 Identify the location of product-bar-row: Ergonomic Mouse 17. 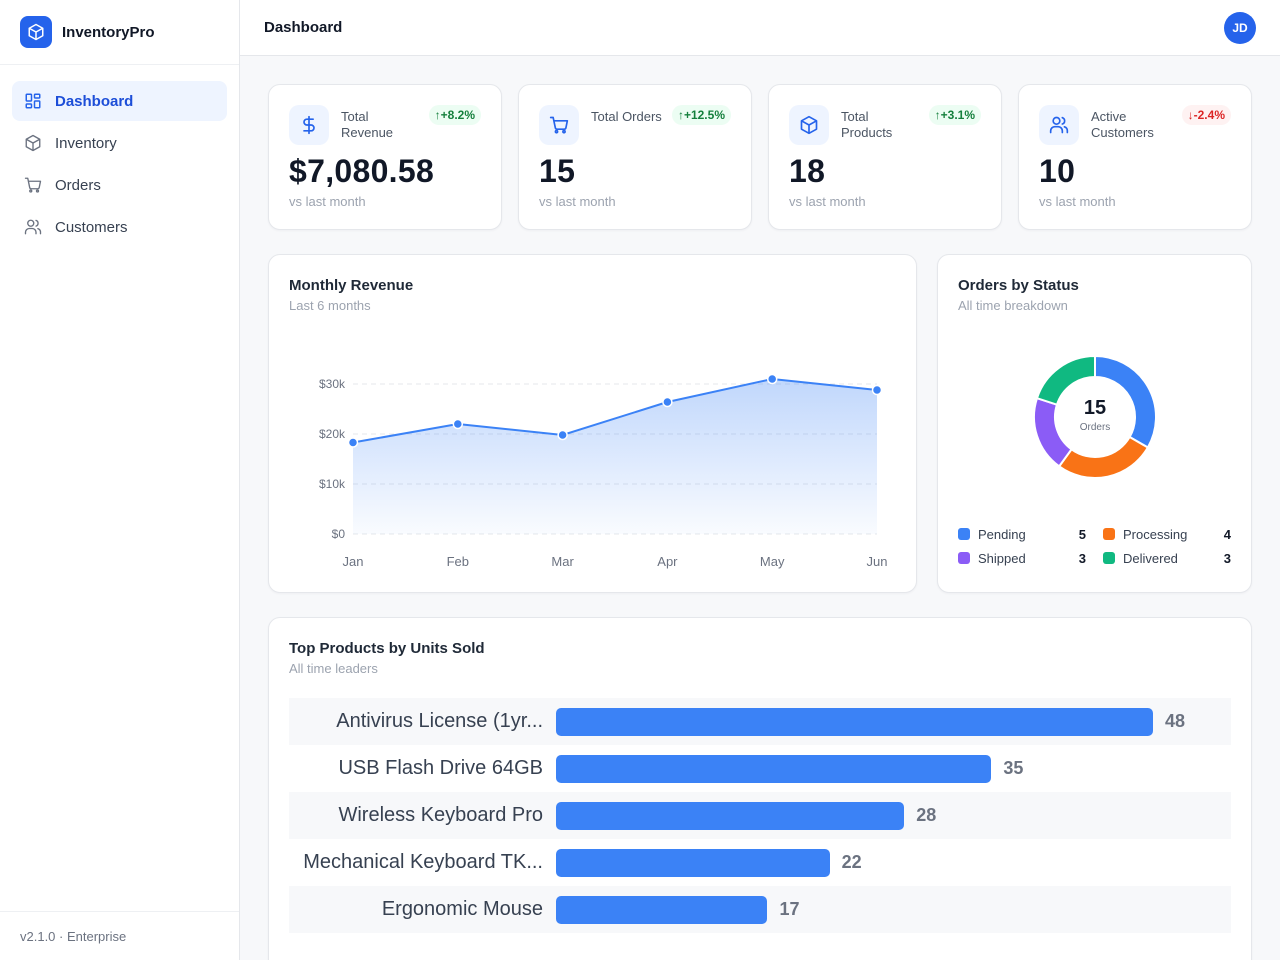
(760, 909).